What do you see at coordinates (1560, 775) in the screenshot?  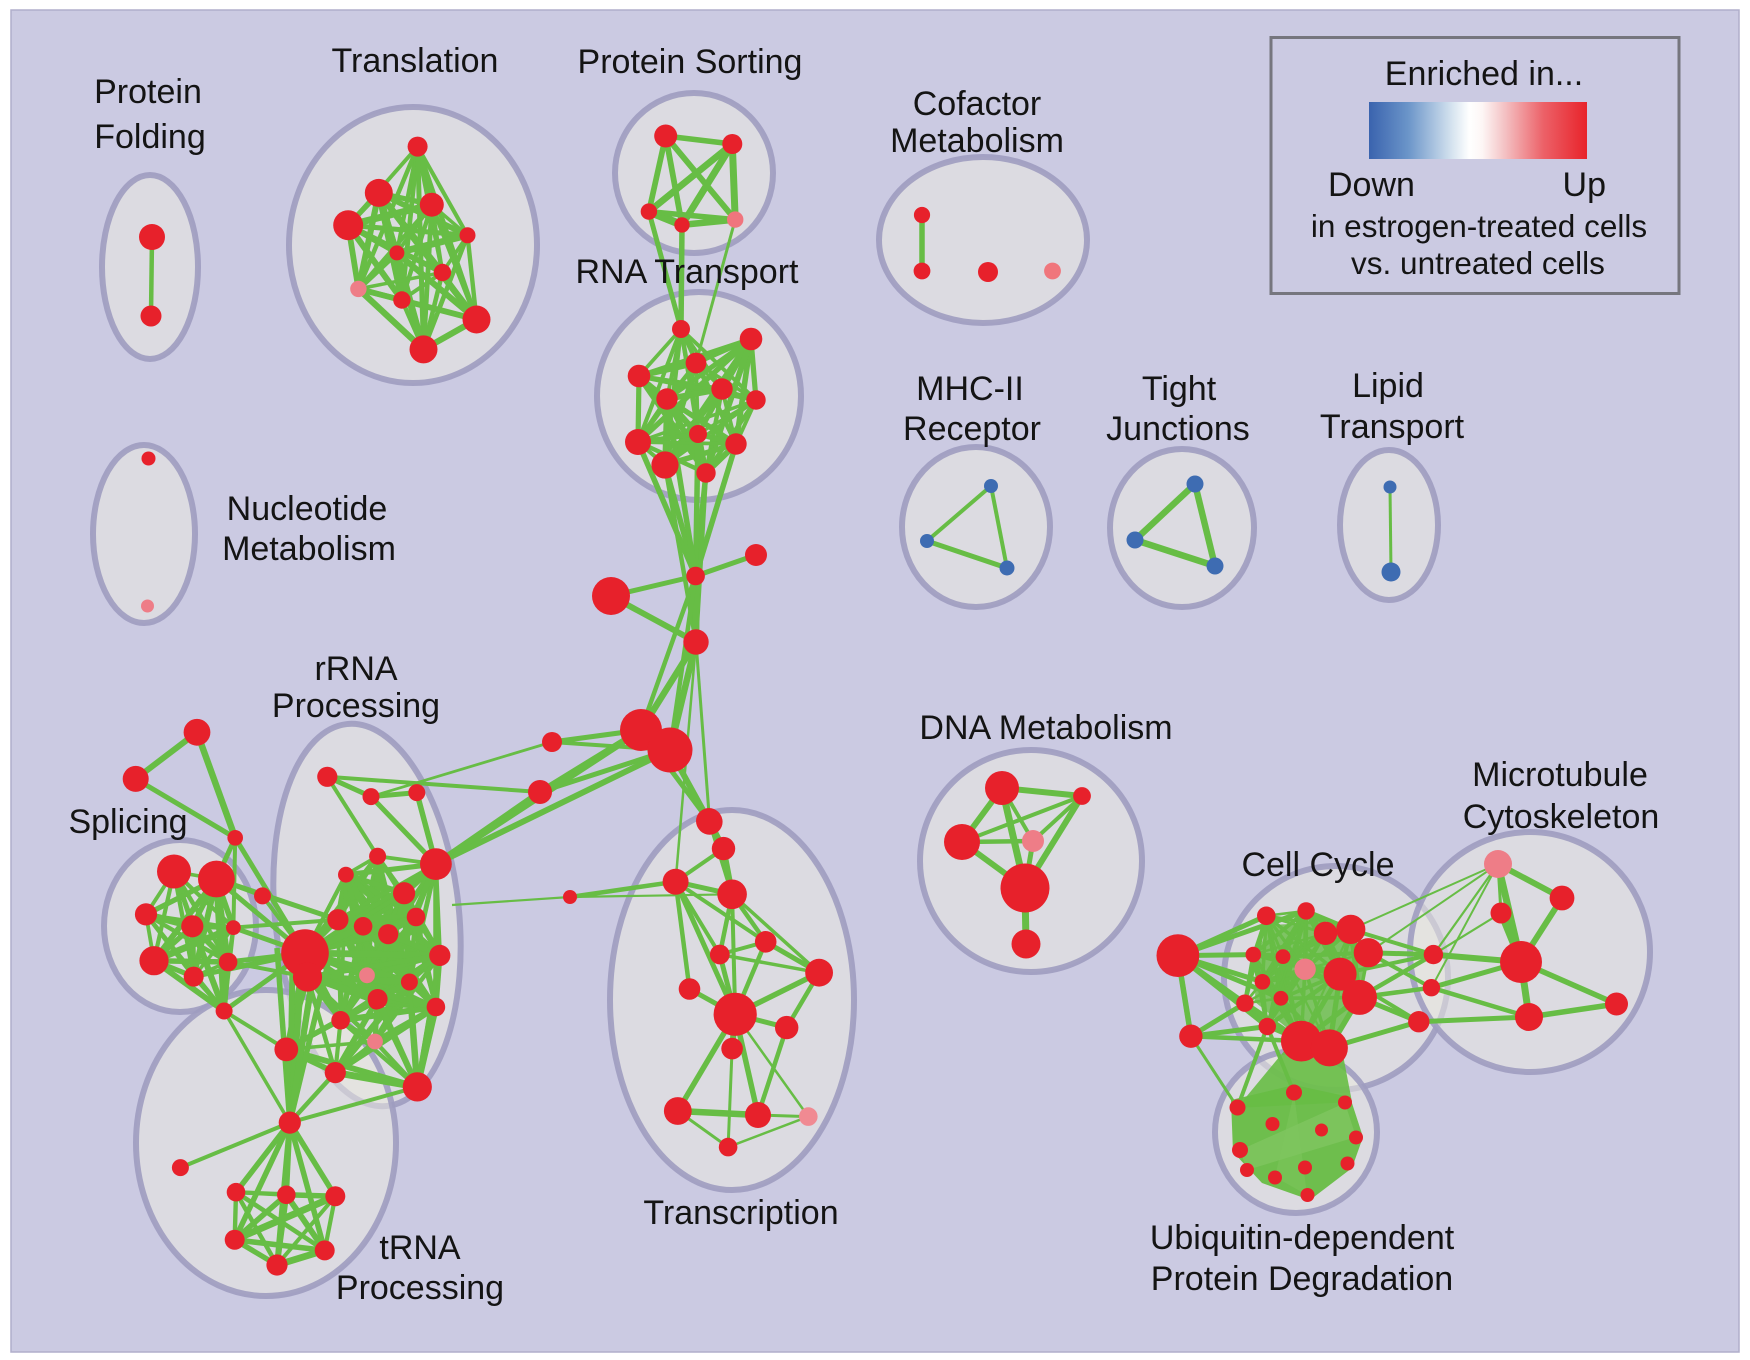 I see `svg-text: Microtubule` at bounding box center [1560, 775].